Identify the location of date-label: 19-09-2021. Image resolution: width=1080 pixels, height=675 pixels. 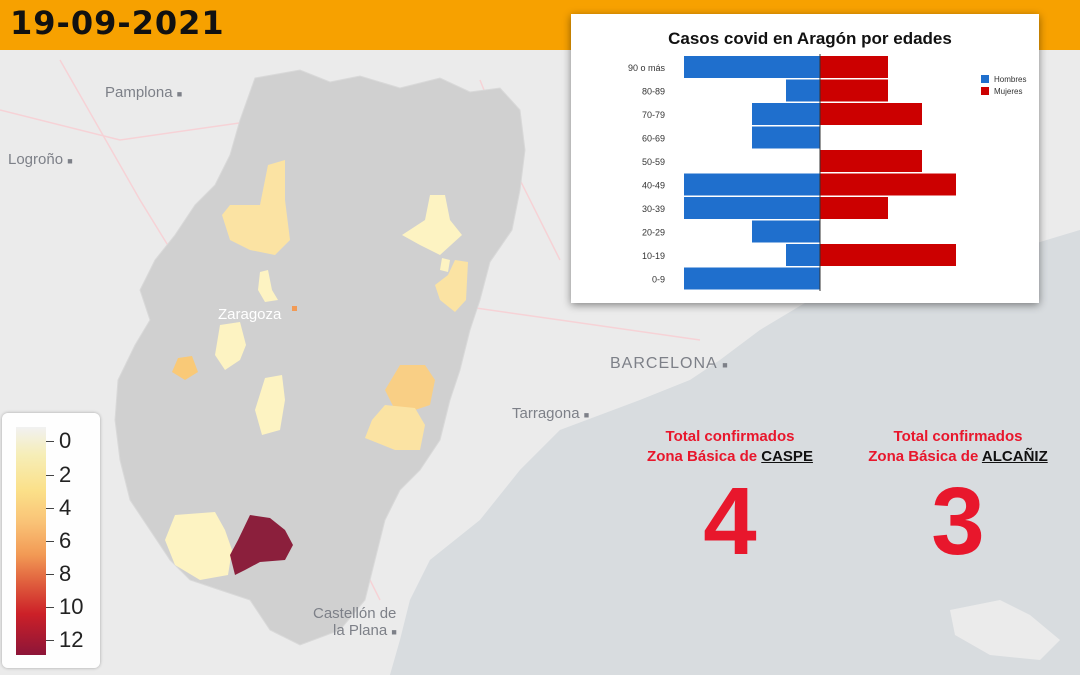
(117, 23).